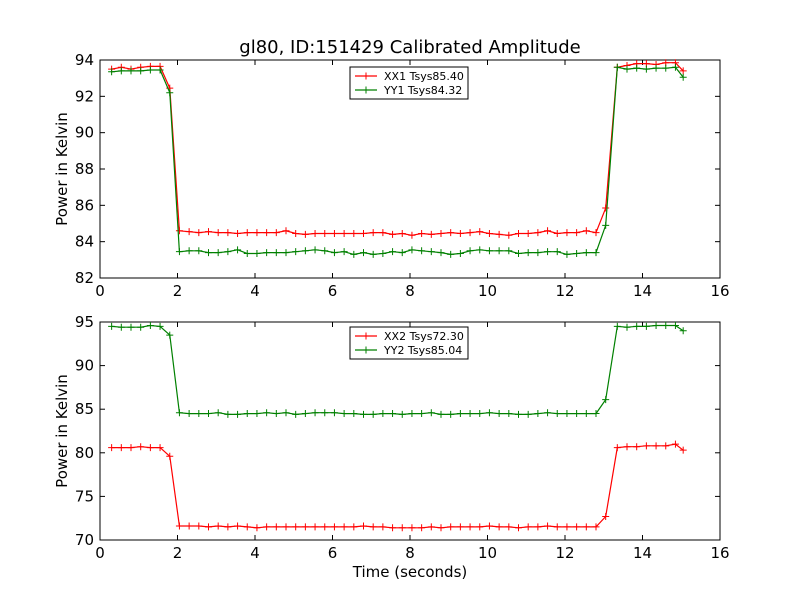 Image resolution: width=800 pixels, height=600 pixels. Describe the element at coordinates (84, 409) in the screenshot. I see `y-tick-label: 85` at that location.